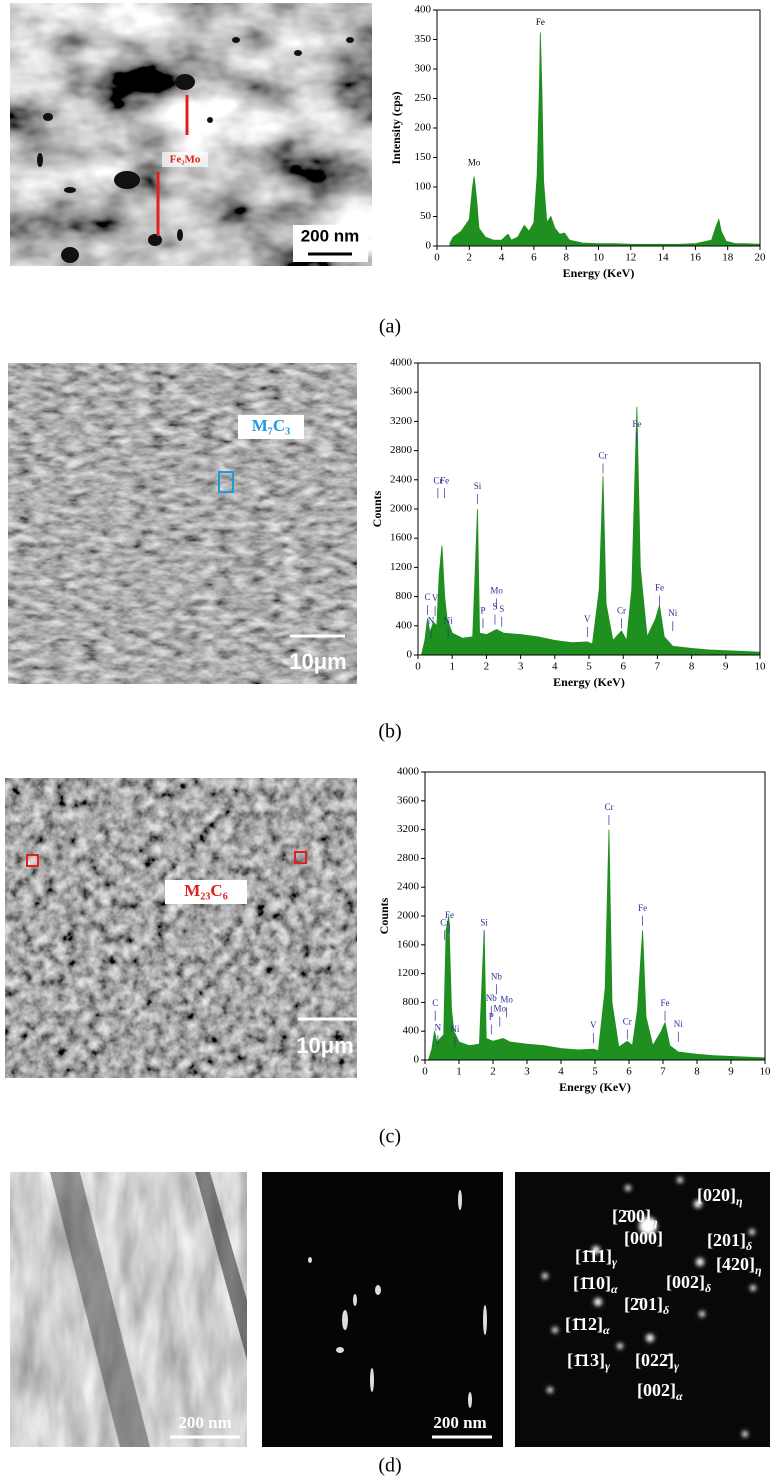  What do you see at coordinates (404, 596) in the screenshot?
I see `y-tick-label: 800` at bounding box center [404, 596].